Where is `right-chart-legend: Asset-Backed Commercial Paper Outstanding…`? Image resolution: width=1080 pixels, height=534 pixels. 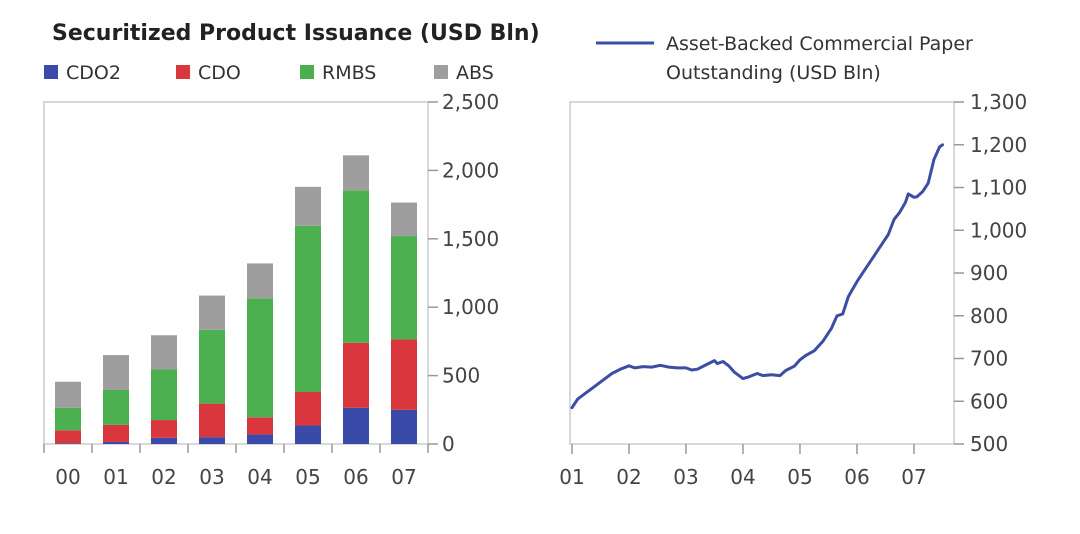
right-chart-legend: Asset-Backed Commercial Paper Outstanding… is located at coordinates (784, 58).